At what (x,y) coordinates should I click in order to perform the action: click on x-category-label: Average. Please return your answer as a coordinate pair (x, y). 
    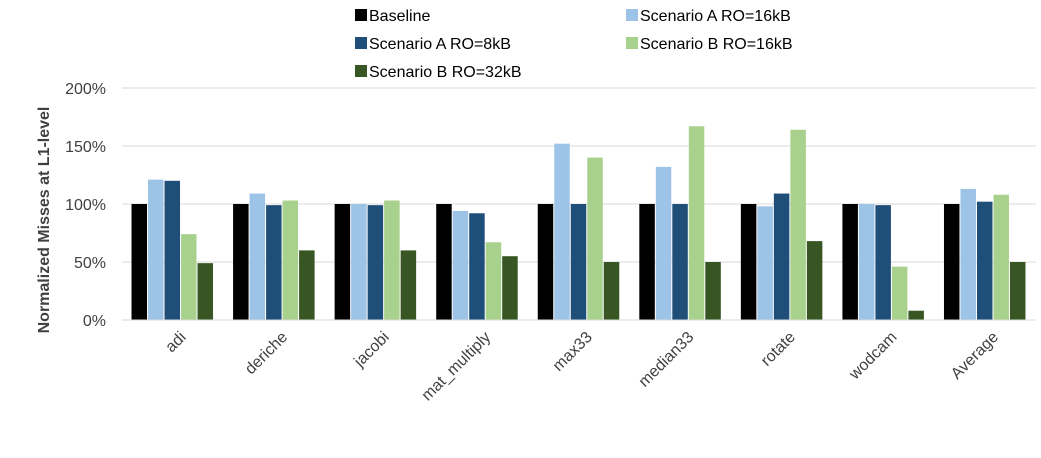
    Looking at the image, I should click on (975, 356).